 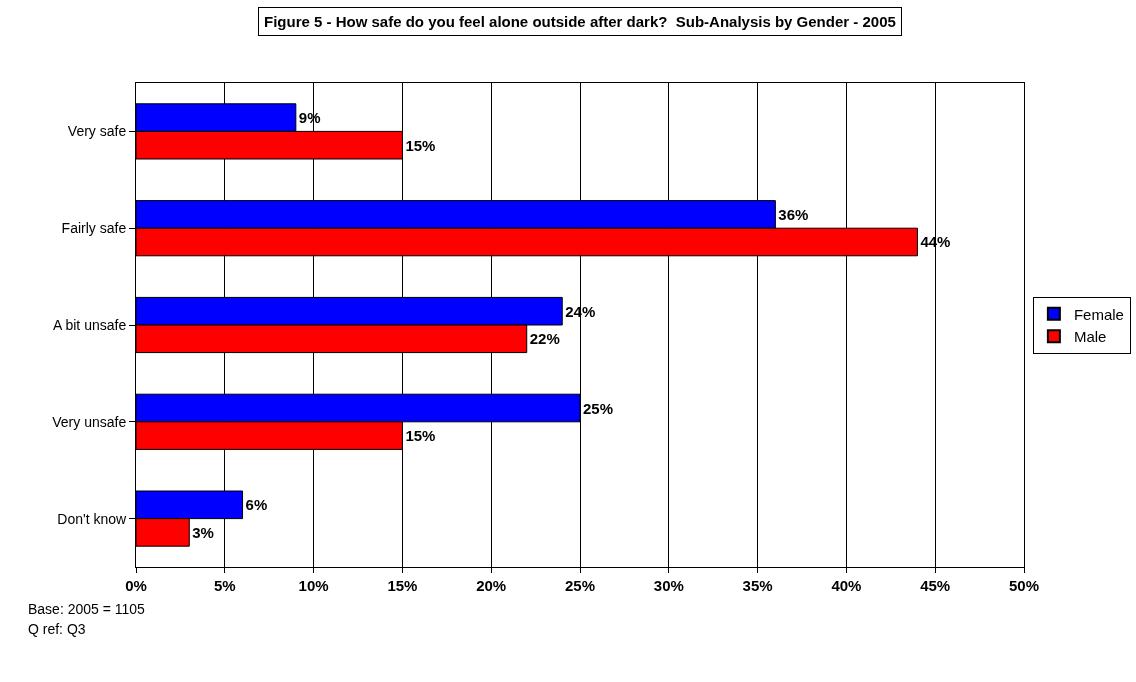 What do you see at coordinates (97, 131) in the screenshot?
I see `y-tick-label: Very safe` at bounding box center [97, 131].